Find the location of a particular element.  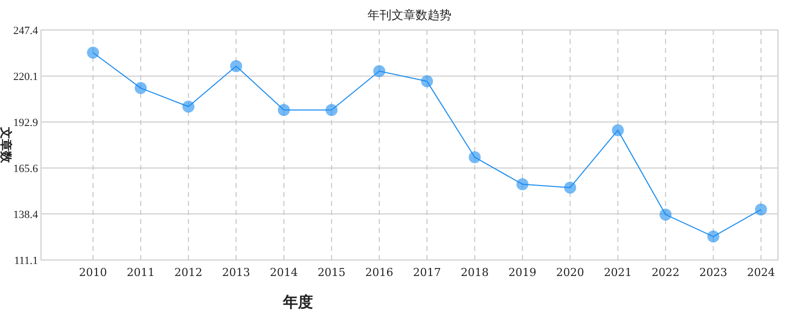

x-tick-label: 2018 is located at coordinates (474, 272).